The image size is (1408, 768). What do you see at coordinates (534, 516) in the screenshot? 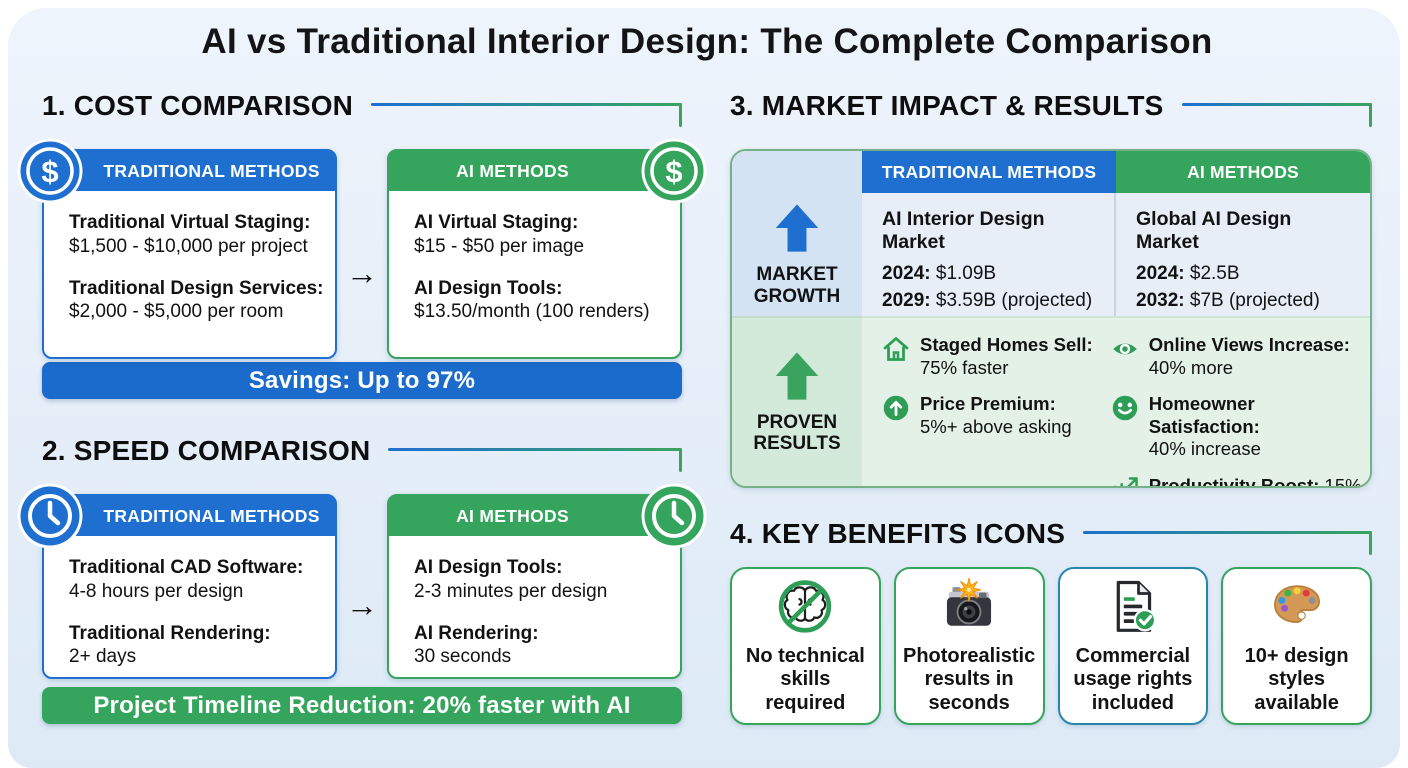
I see `speed-ai-header: AI METHODS` at bounding box center [534, 516].